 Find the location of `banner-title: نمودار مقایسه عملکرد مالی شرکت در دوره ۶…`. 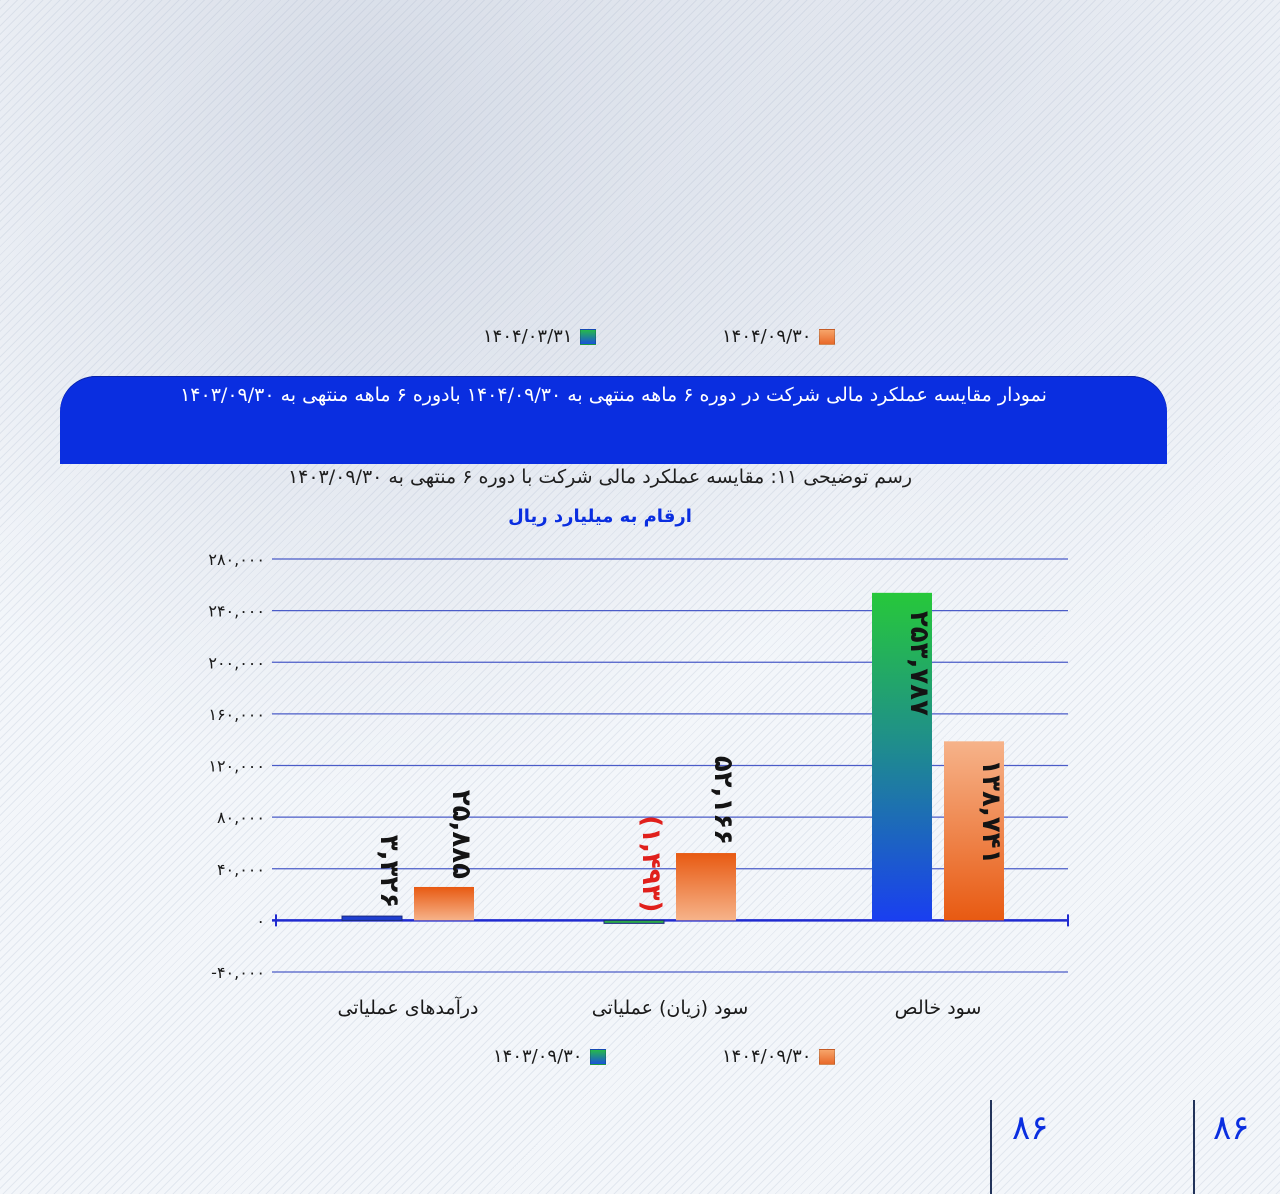

banner-title: نمودار مقایسه عملکرد مالی شرکت در دوره ۶… is located at coordinates (613, 395).